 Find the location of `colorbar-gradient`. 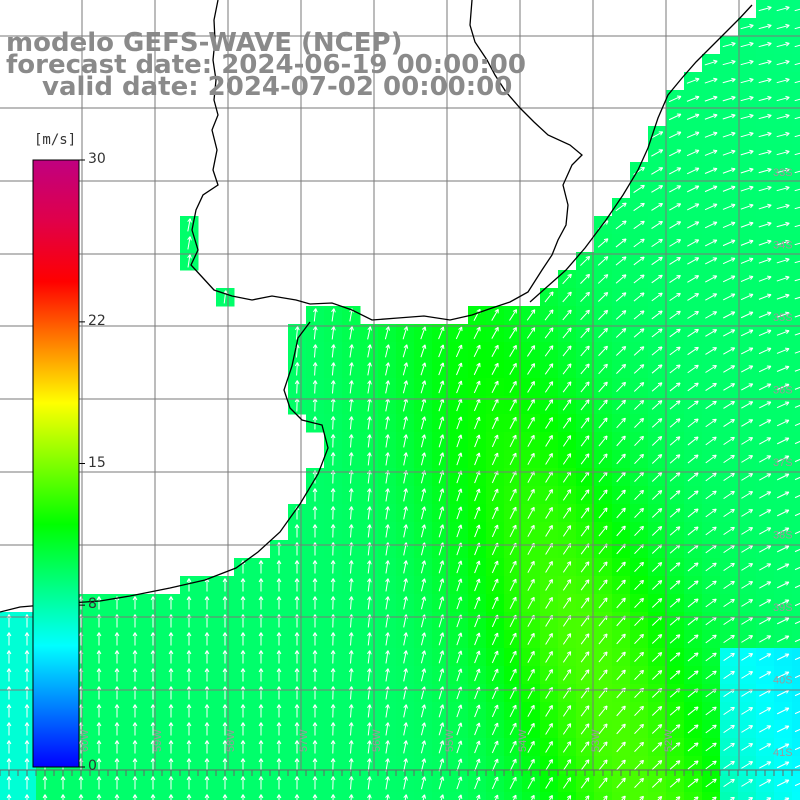

colorbar-gradient is located at coordinates (56, 463).